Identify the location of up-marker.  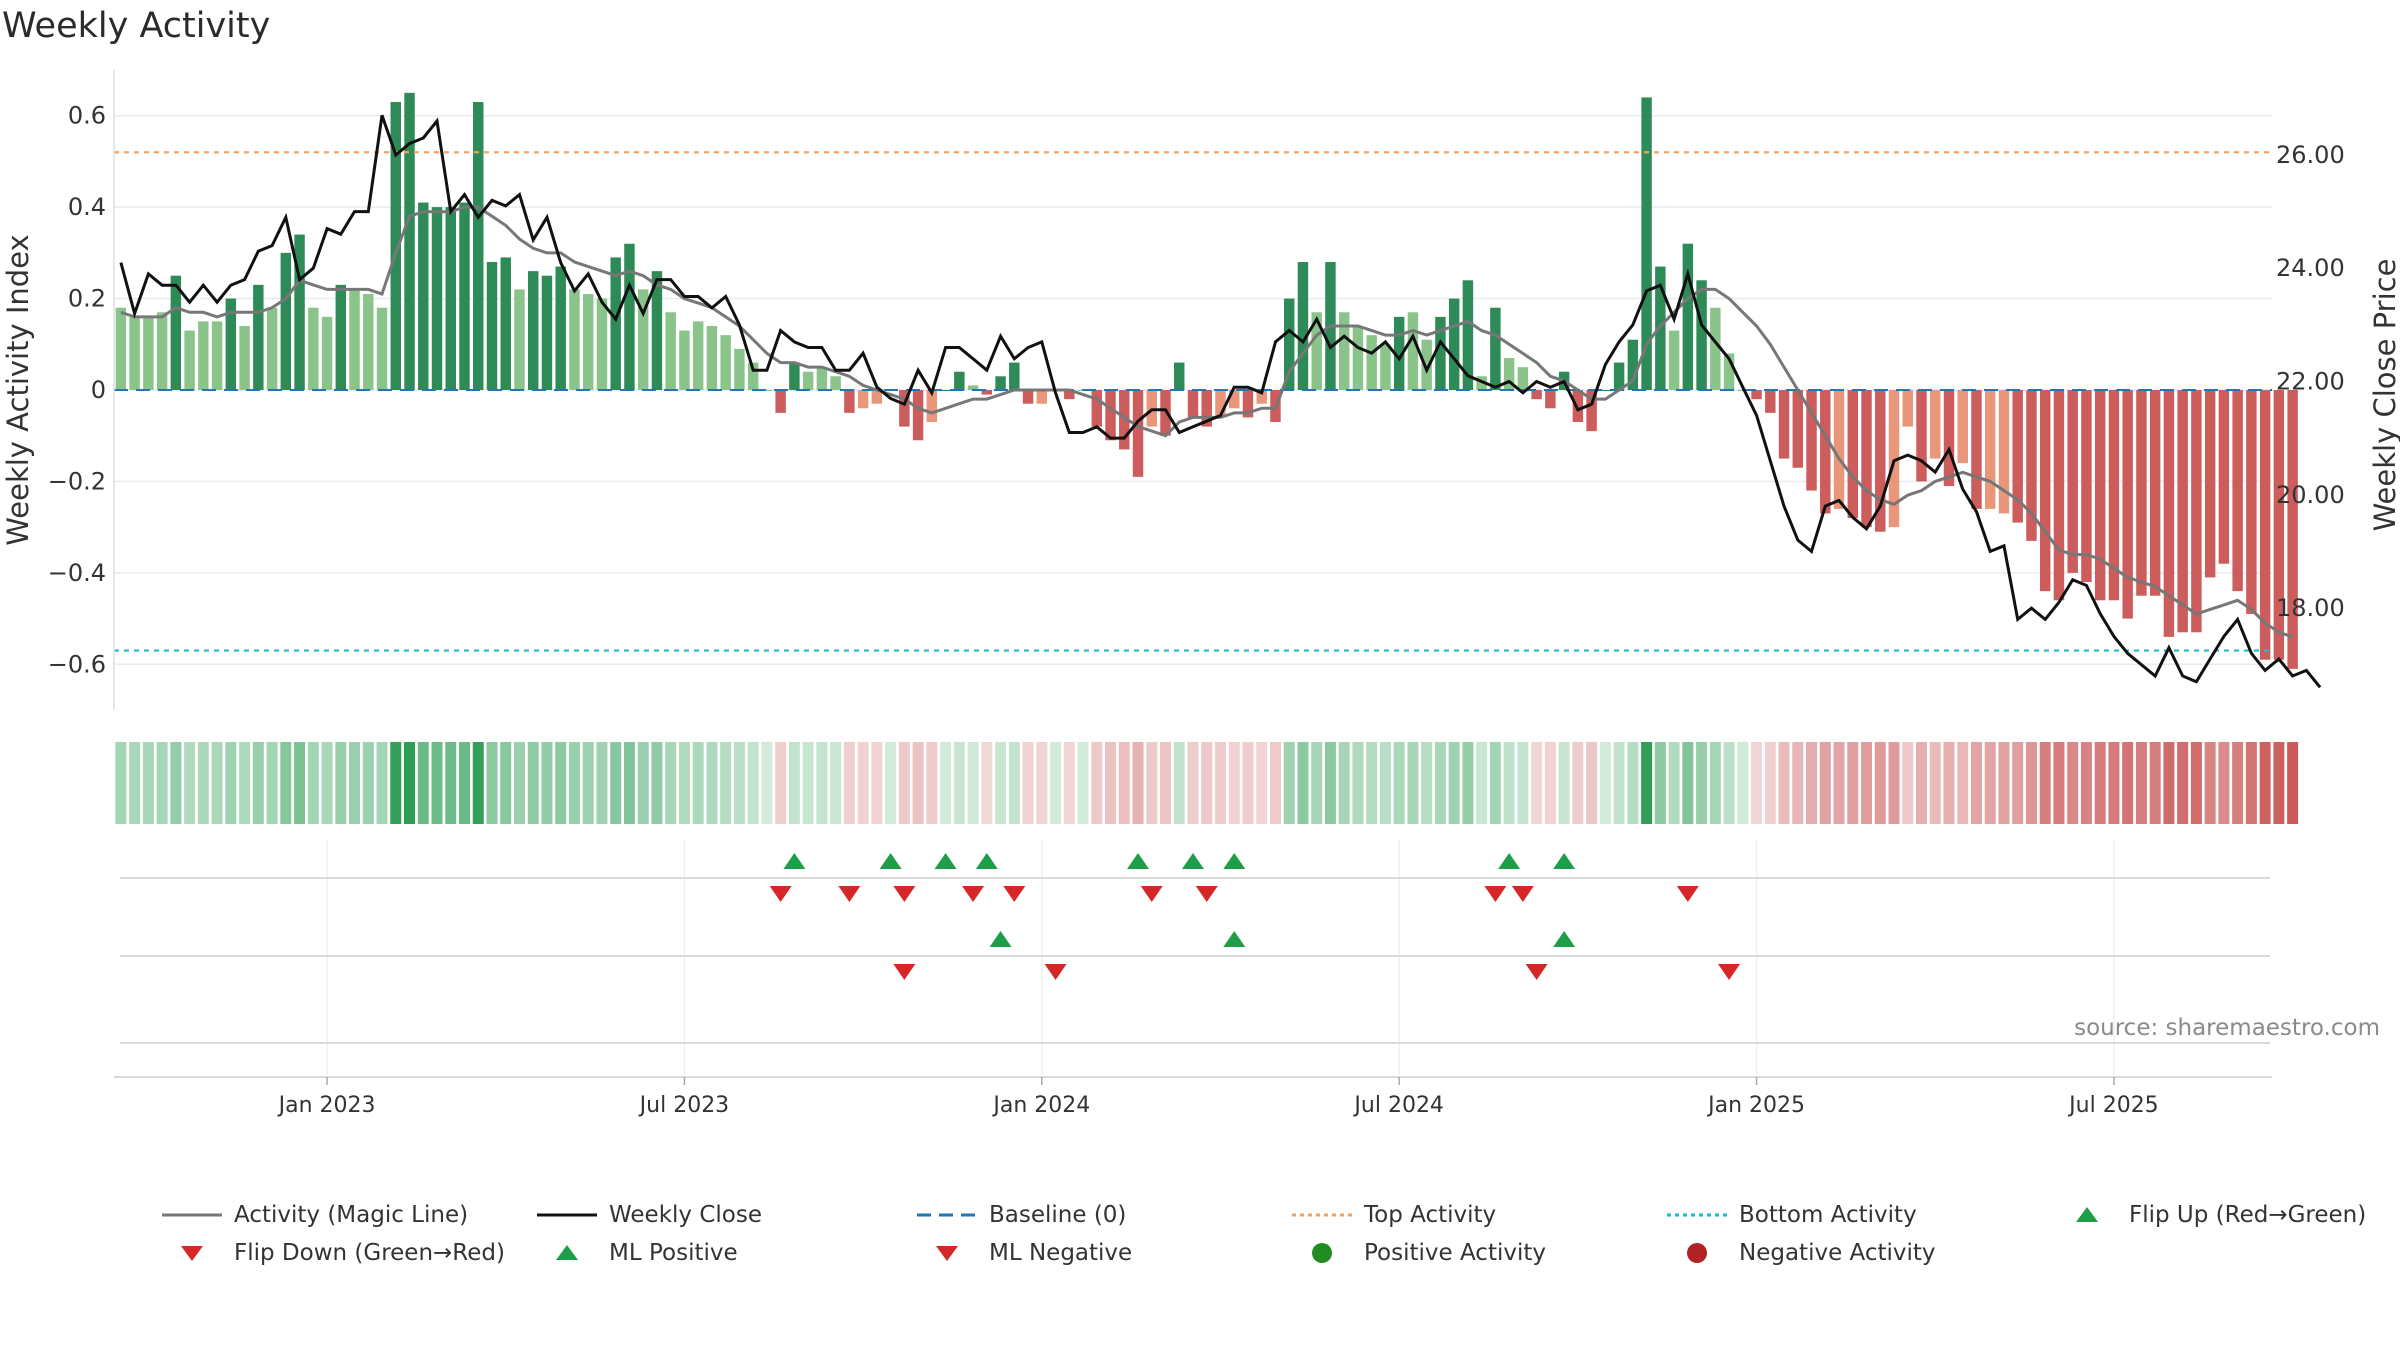
(1138, 861).